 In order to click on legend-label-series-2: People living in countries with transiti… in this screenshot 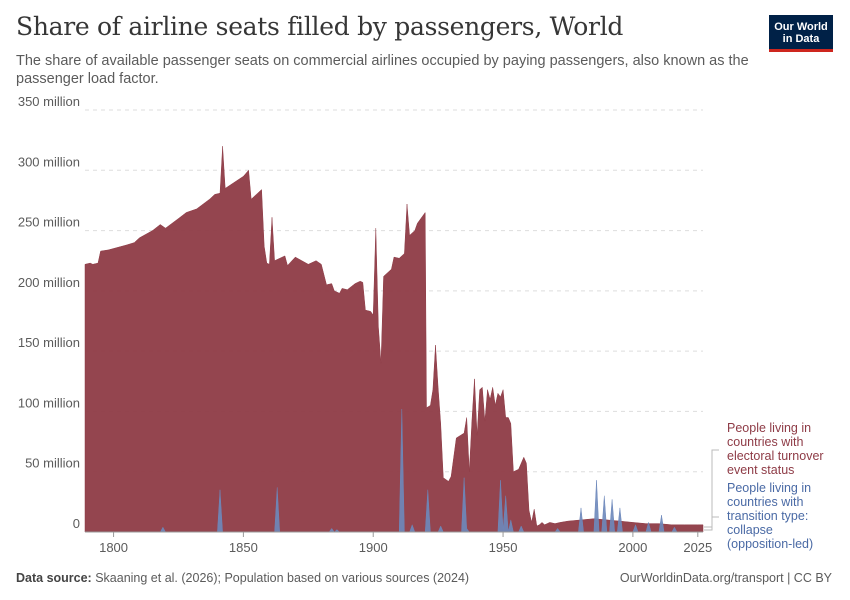, I will do `click(770, 516)`.